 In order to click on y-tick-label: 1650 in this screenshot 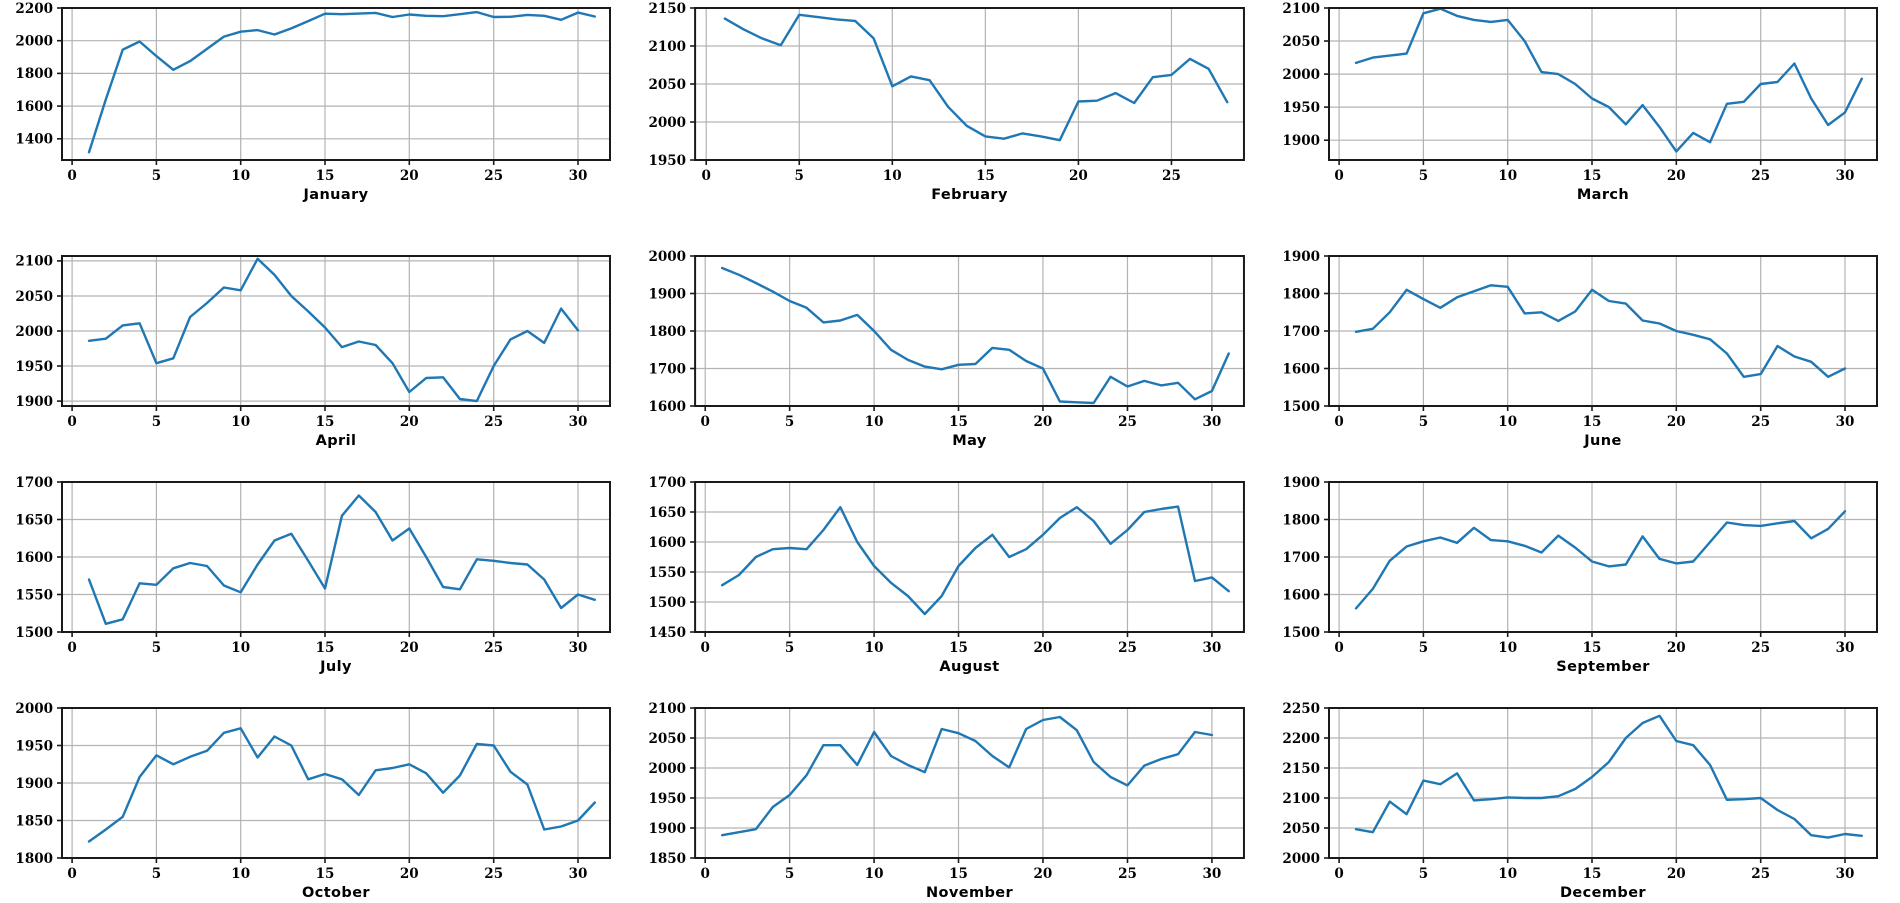, I will do `click(34, 520)`.